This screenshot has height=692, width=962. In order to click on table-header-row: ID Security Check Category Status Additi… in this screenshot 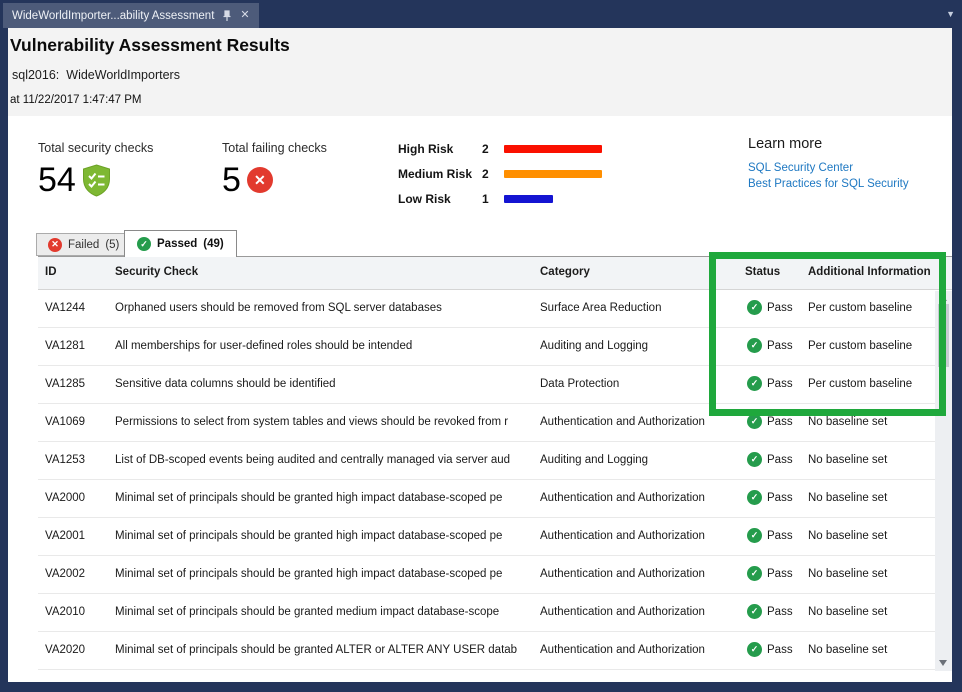, I will do `click(495, 273)`.